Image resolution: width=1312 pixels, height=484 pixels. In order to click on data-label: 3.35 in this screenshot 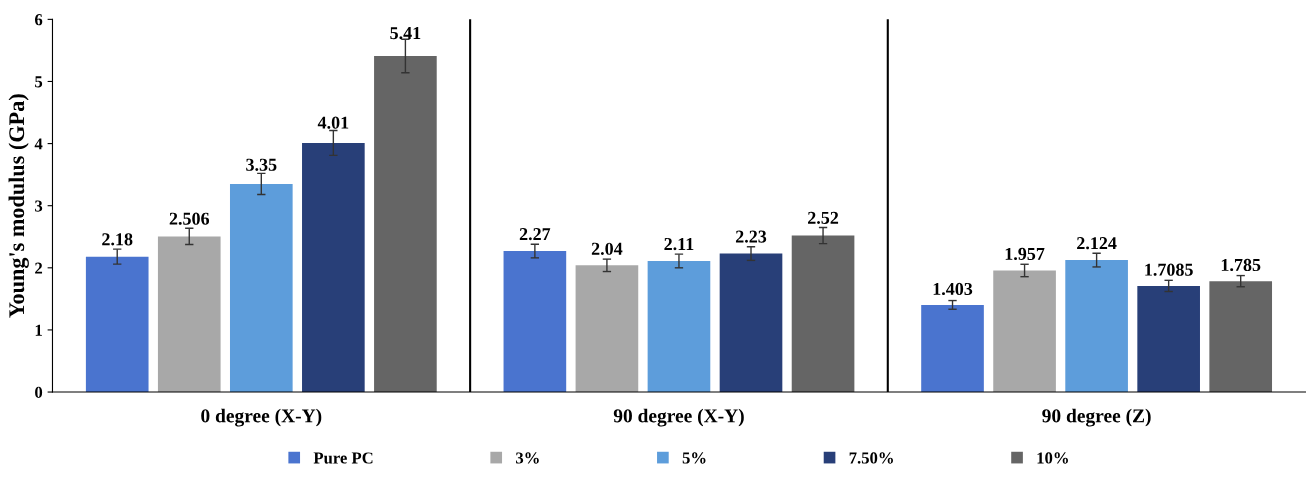, I will do `click(261, 164)`.